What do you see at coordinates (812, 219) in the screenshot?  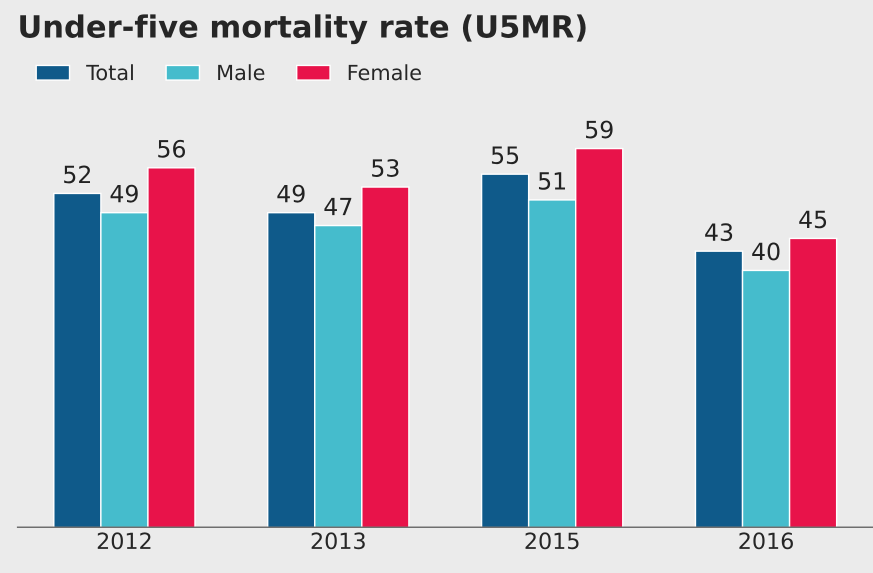 I see `data-label: 45` at bounding box center [812, 219].